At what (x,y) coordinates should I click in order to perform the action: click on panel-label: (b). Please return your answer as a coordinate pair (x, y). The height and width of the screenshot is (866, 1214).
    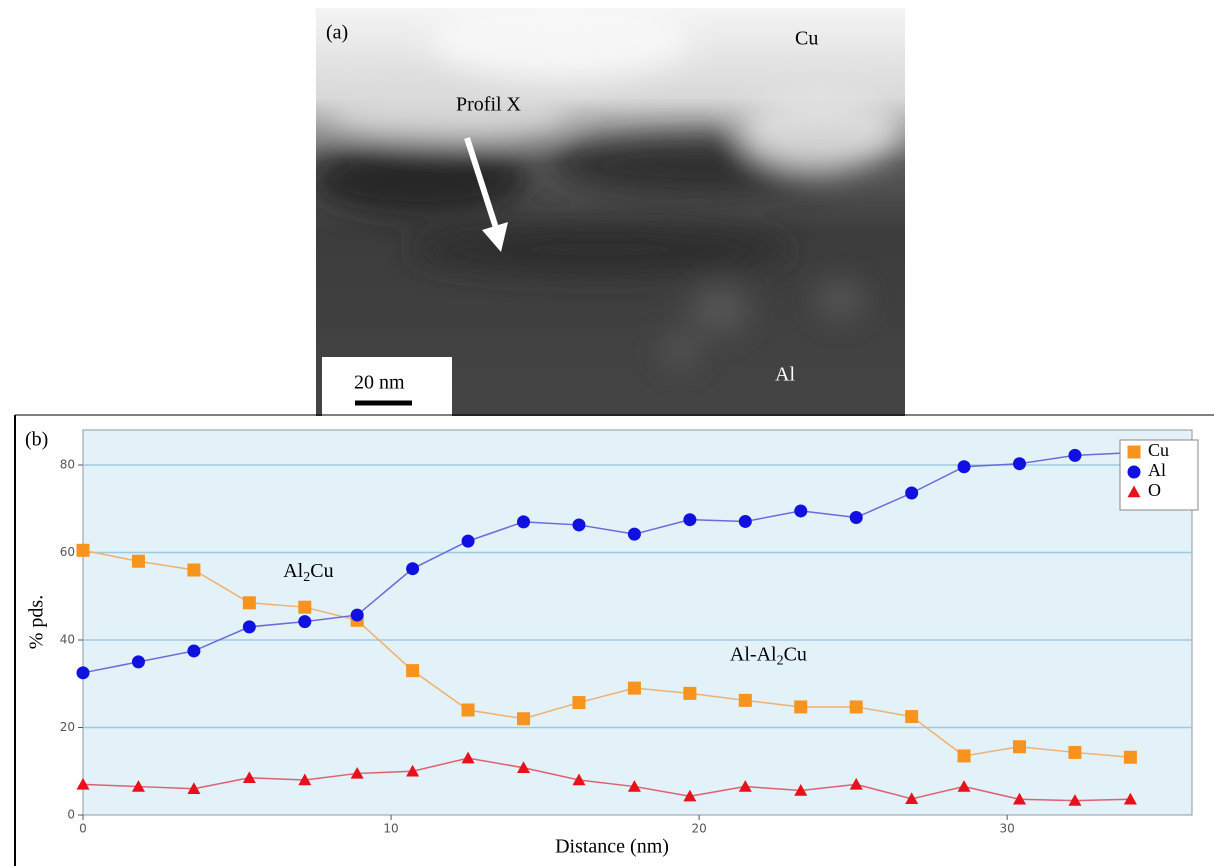
    Looking at the image, I should click on (36, 440).